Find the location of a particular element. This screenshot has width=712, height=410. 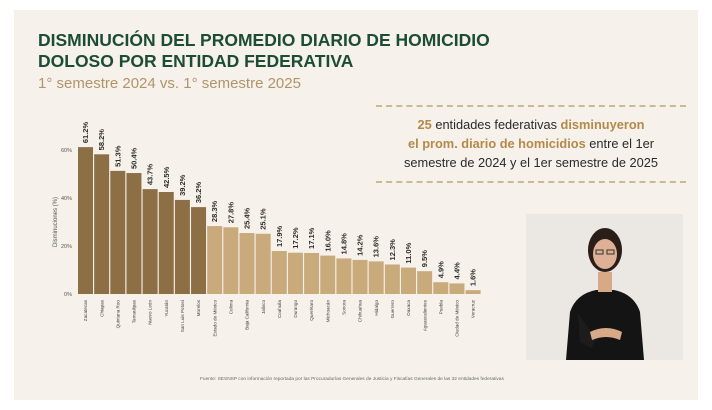

x-tick-label: Coahuila is located at coordinates (279, 309).